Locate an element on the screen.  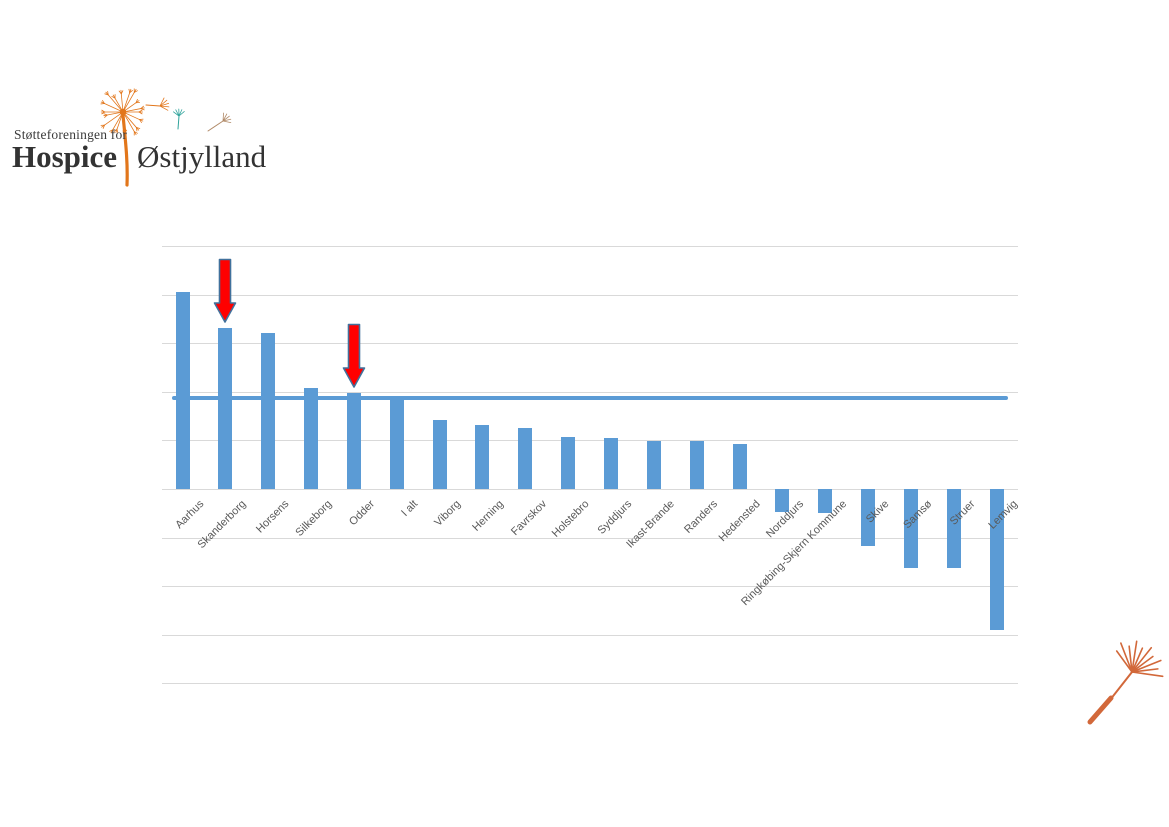
category-label: Aarhus is located at coordinates (189, 515).